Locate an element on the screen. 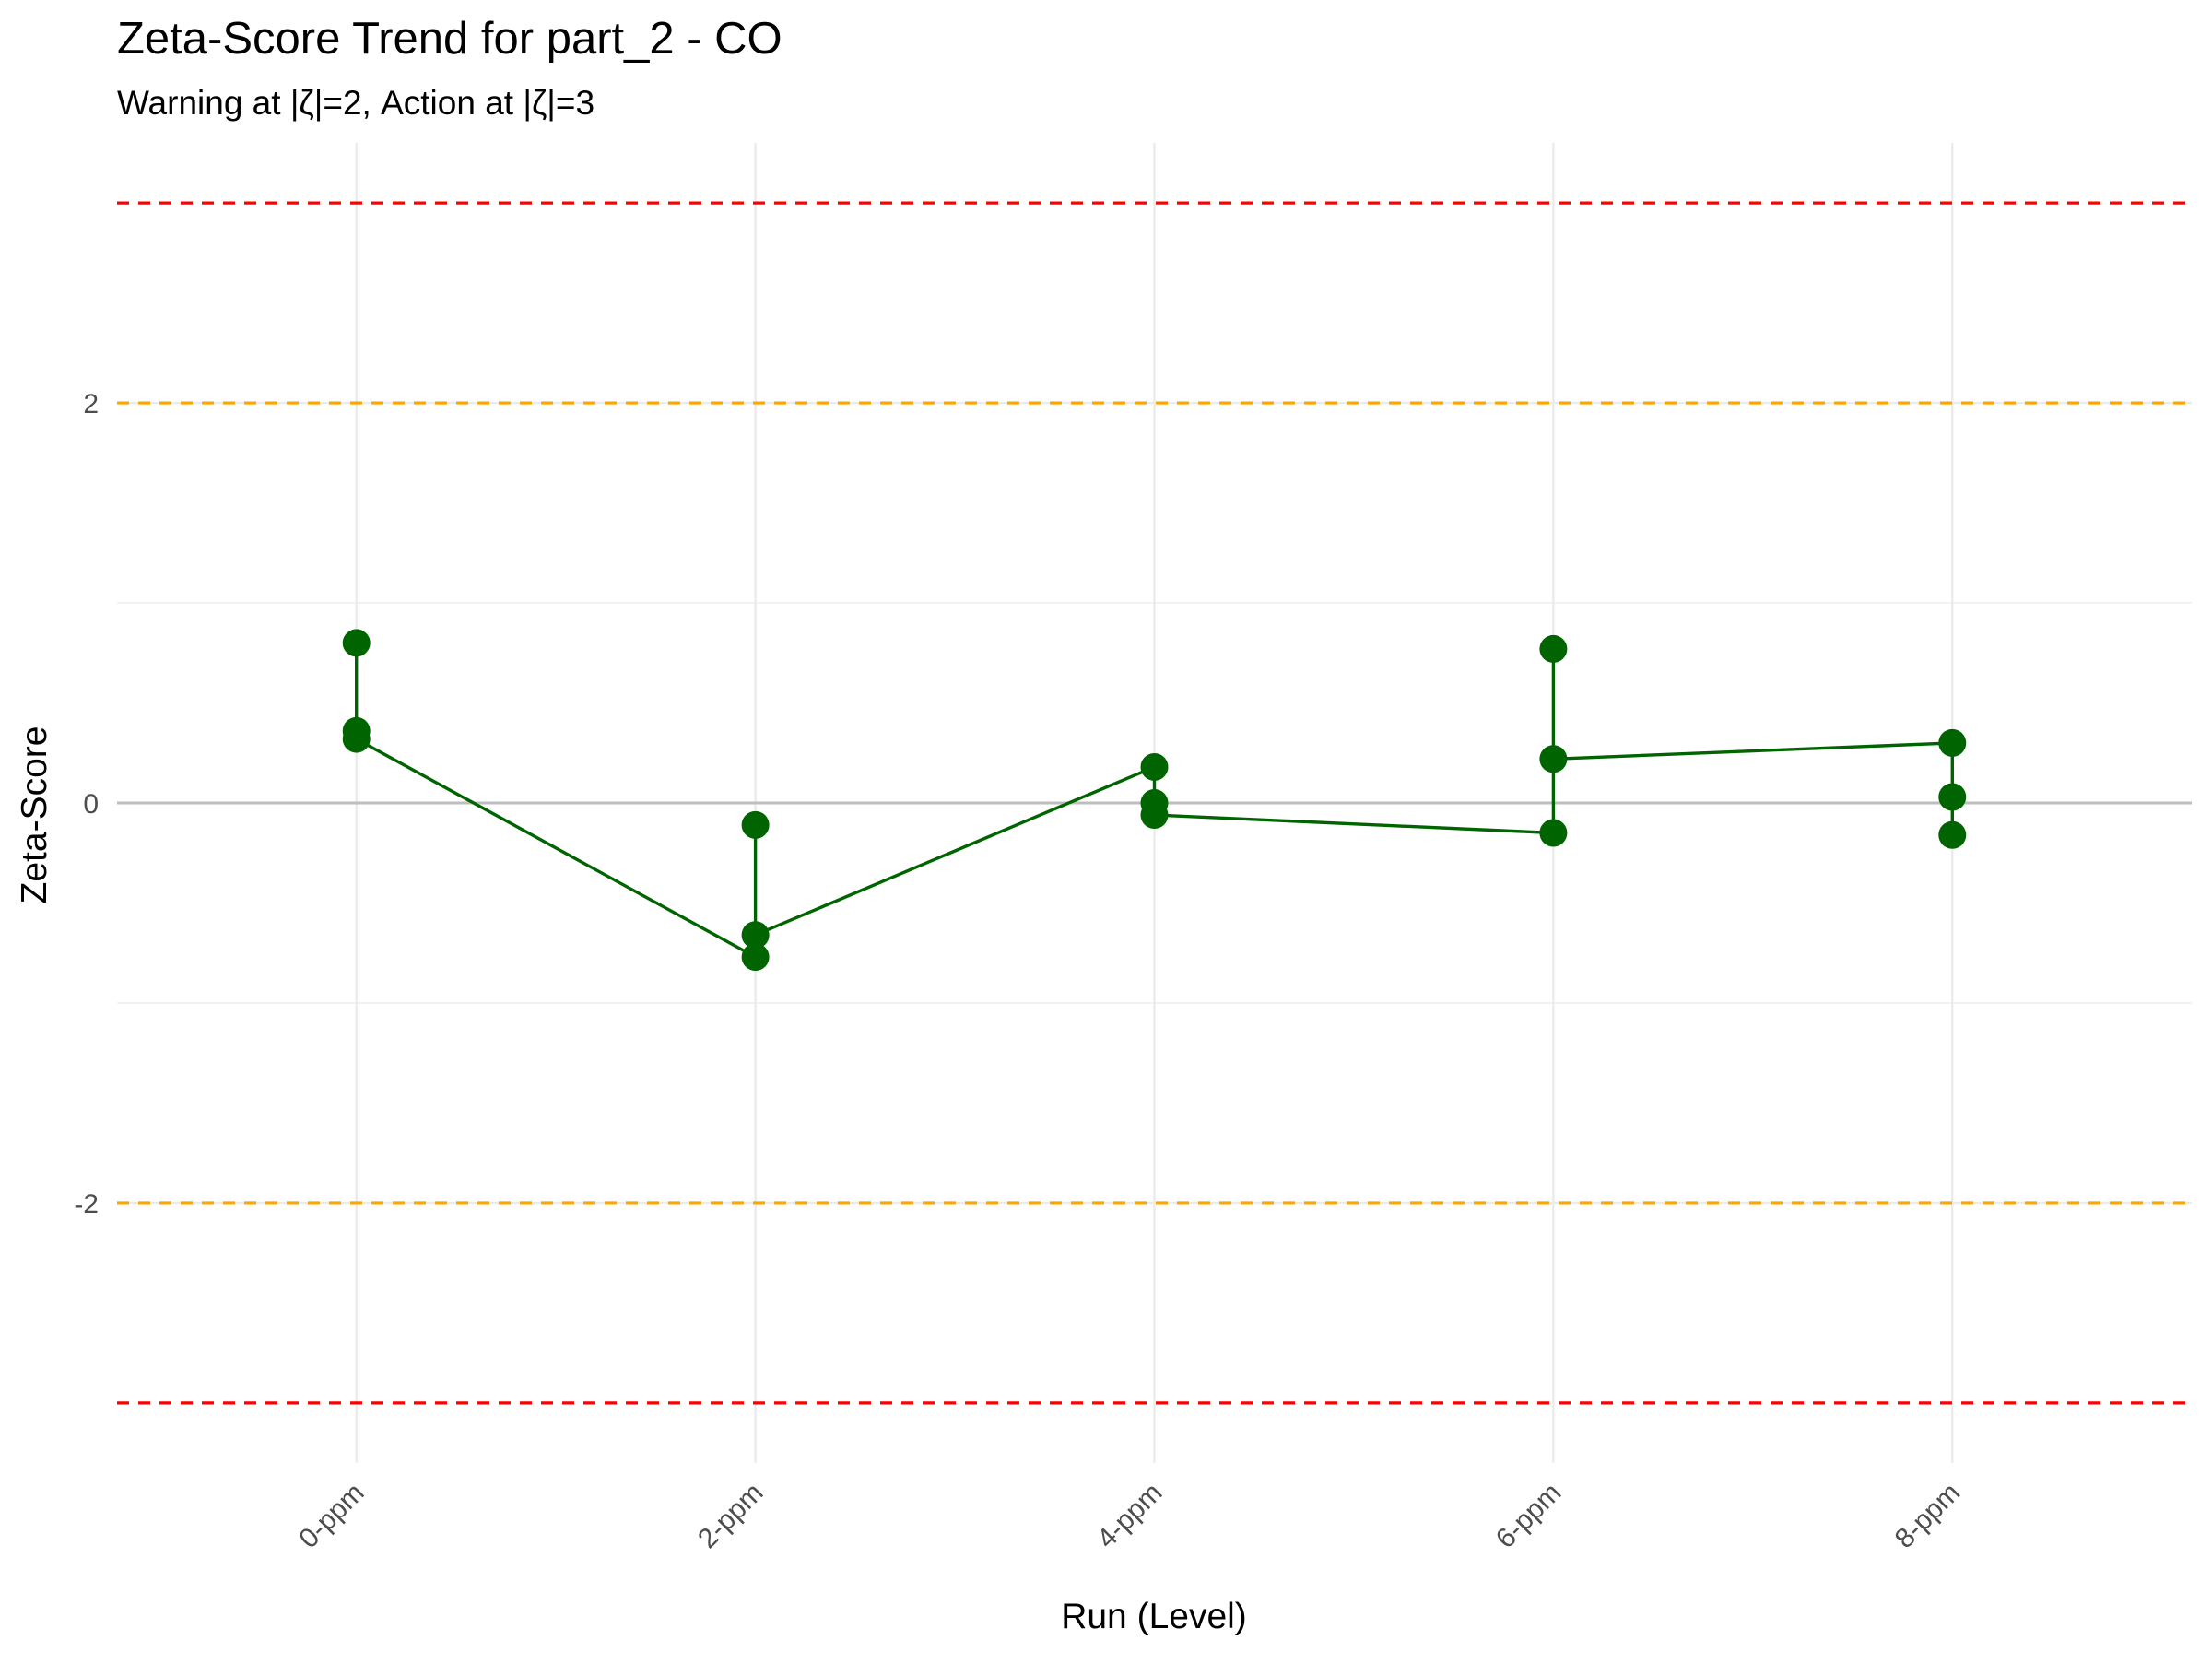 The image size is (2212, 1664). x-tick-label: 4-ppm is located at coordinates (1129, 1516).